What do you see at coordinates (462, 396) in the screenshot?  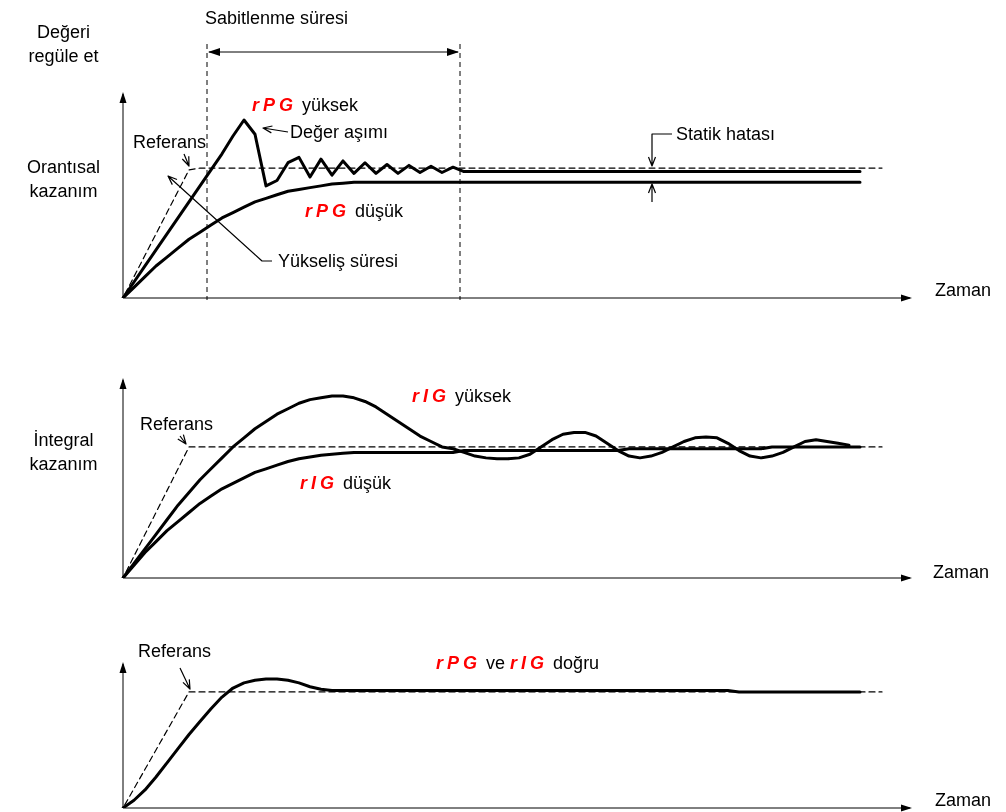 I see `series-label: rIG yüksek` at bounding box center [462, 396].